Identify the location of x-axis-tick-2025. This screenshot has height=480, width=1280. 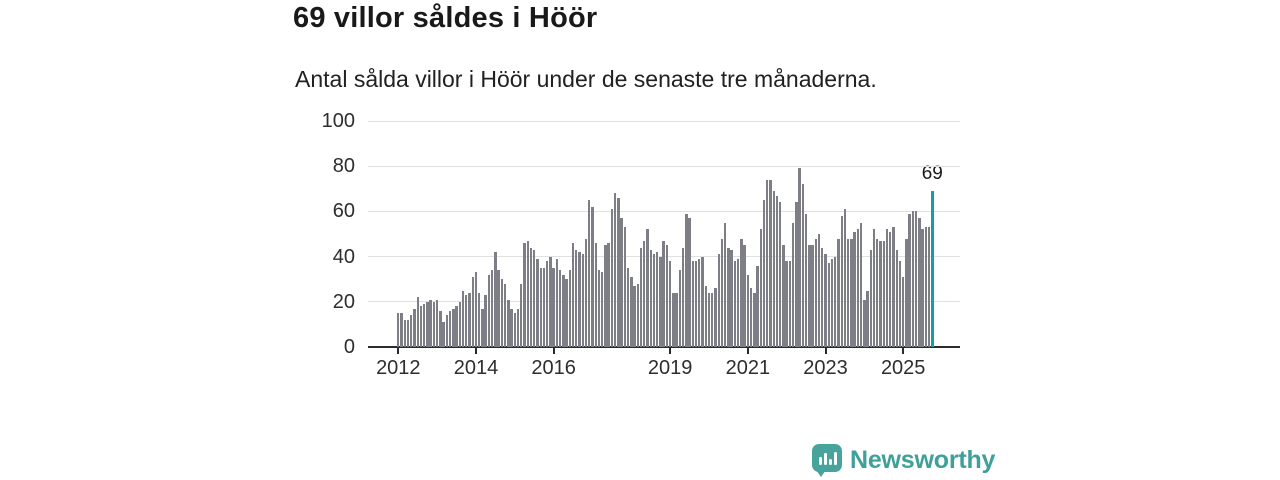
(903, 351).